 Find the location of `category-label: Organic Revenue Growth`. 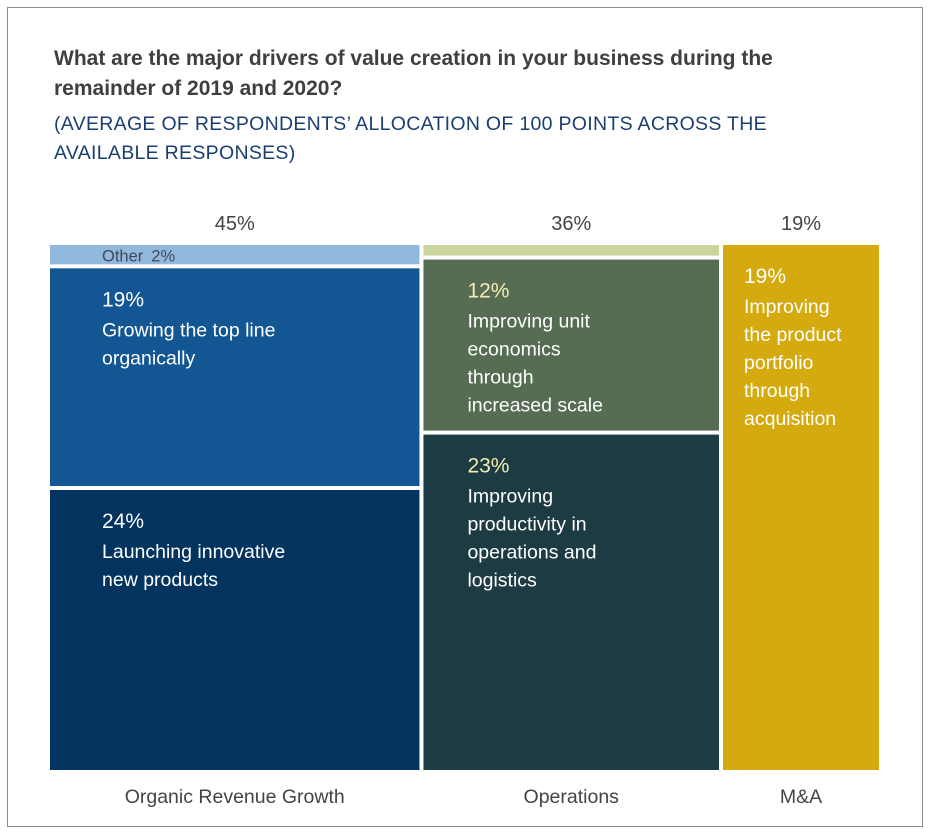

category-label: Organic Revenue Growth is located at coordinates (235, 797).